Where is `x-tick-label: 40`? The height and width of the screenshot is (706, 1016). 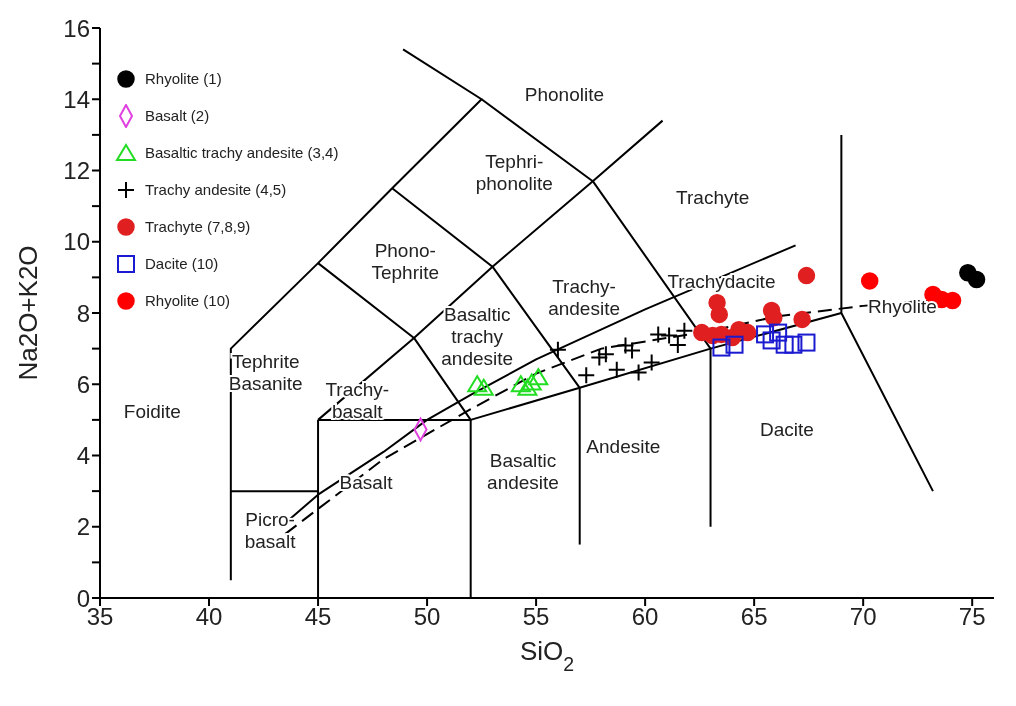 x-tick-label: 40 is located at coordinates (209, 617).